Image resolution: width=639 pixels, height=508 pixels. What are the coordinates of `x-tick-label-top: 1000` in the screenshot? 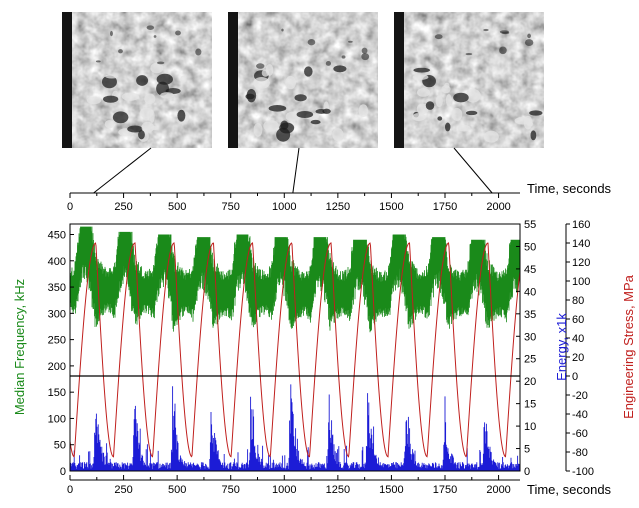 It's located at (284, 207).